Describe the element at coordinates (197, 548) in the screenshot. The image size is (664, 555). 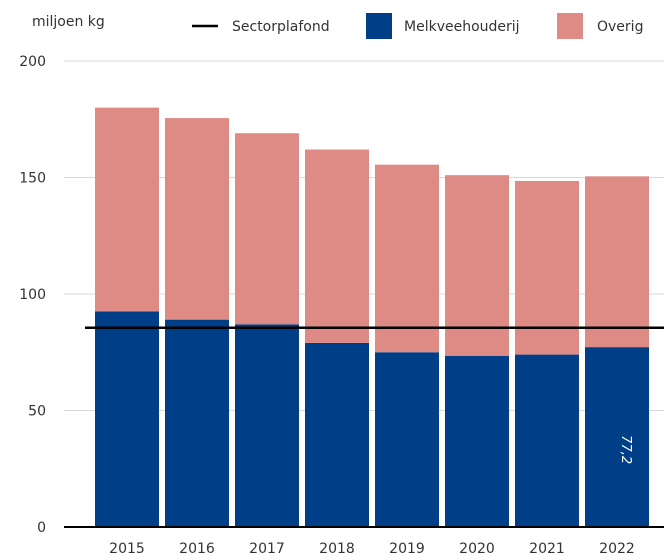
I see `x-tick-label-2016: 2016` at that location.